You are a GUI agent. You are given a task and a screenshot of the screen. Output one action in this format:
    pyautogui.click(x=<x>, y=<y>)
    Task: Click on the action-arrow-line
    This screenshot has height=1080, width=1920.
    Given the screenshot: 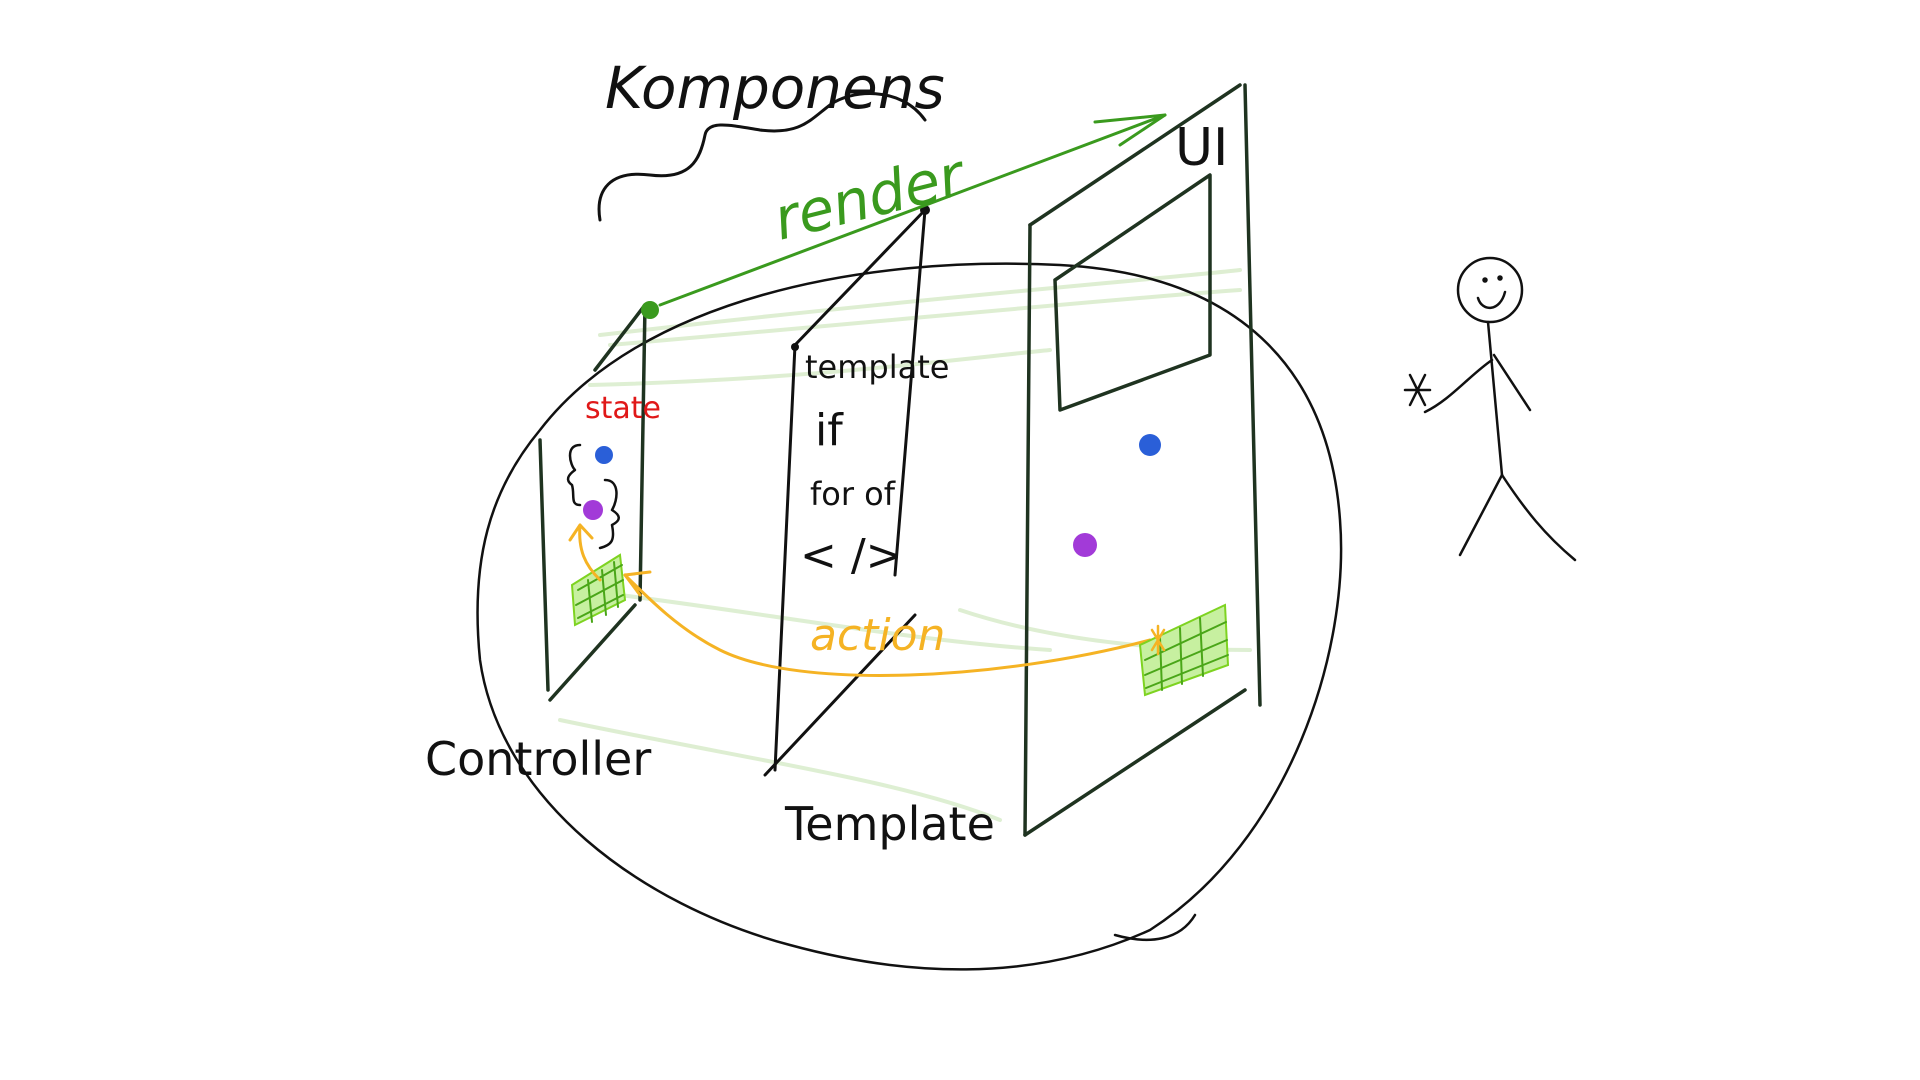 What is the action you would take?
    pyautogui.click(x=887, y=625)
    